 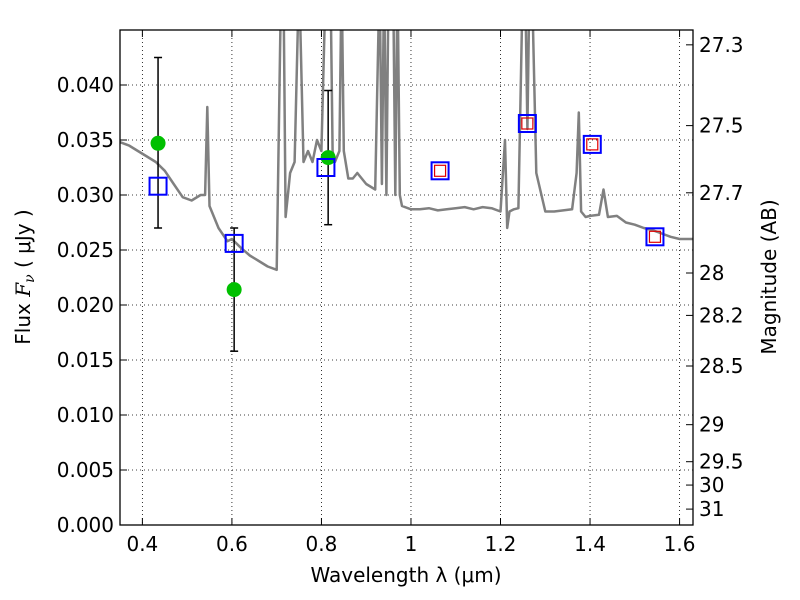 I want to click on y-tick-label: 0.040, so click(x=85, y=85).